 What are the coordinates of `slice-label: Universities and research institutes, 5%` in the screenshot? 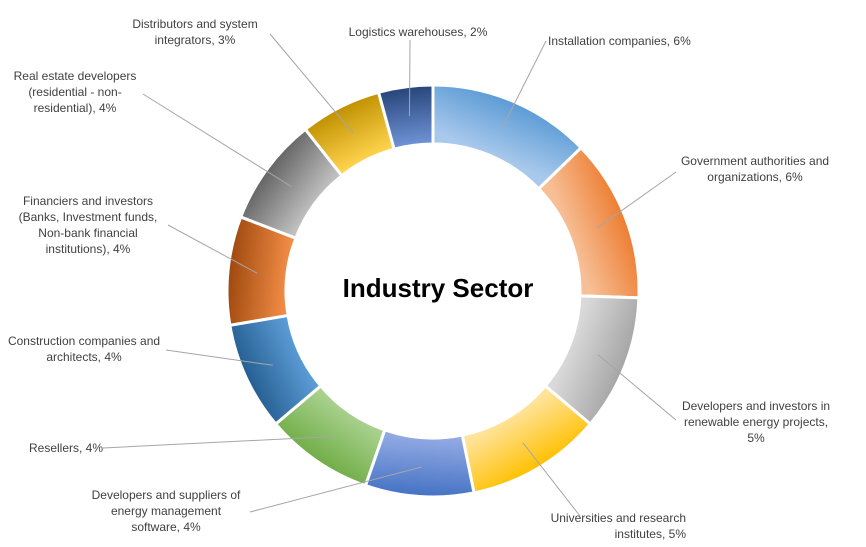 It's located at (619, 526).